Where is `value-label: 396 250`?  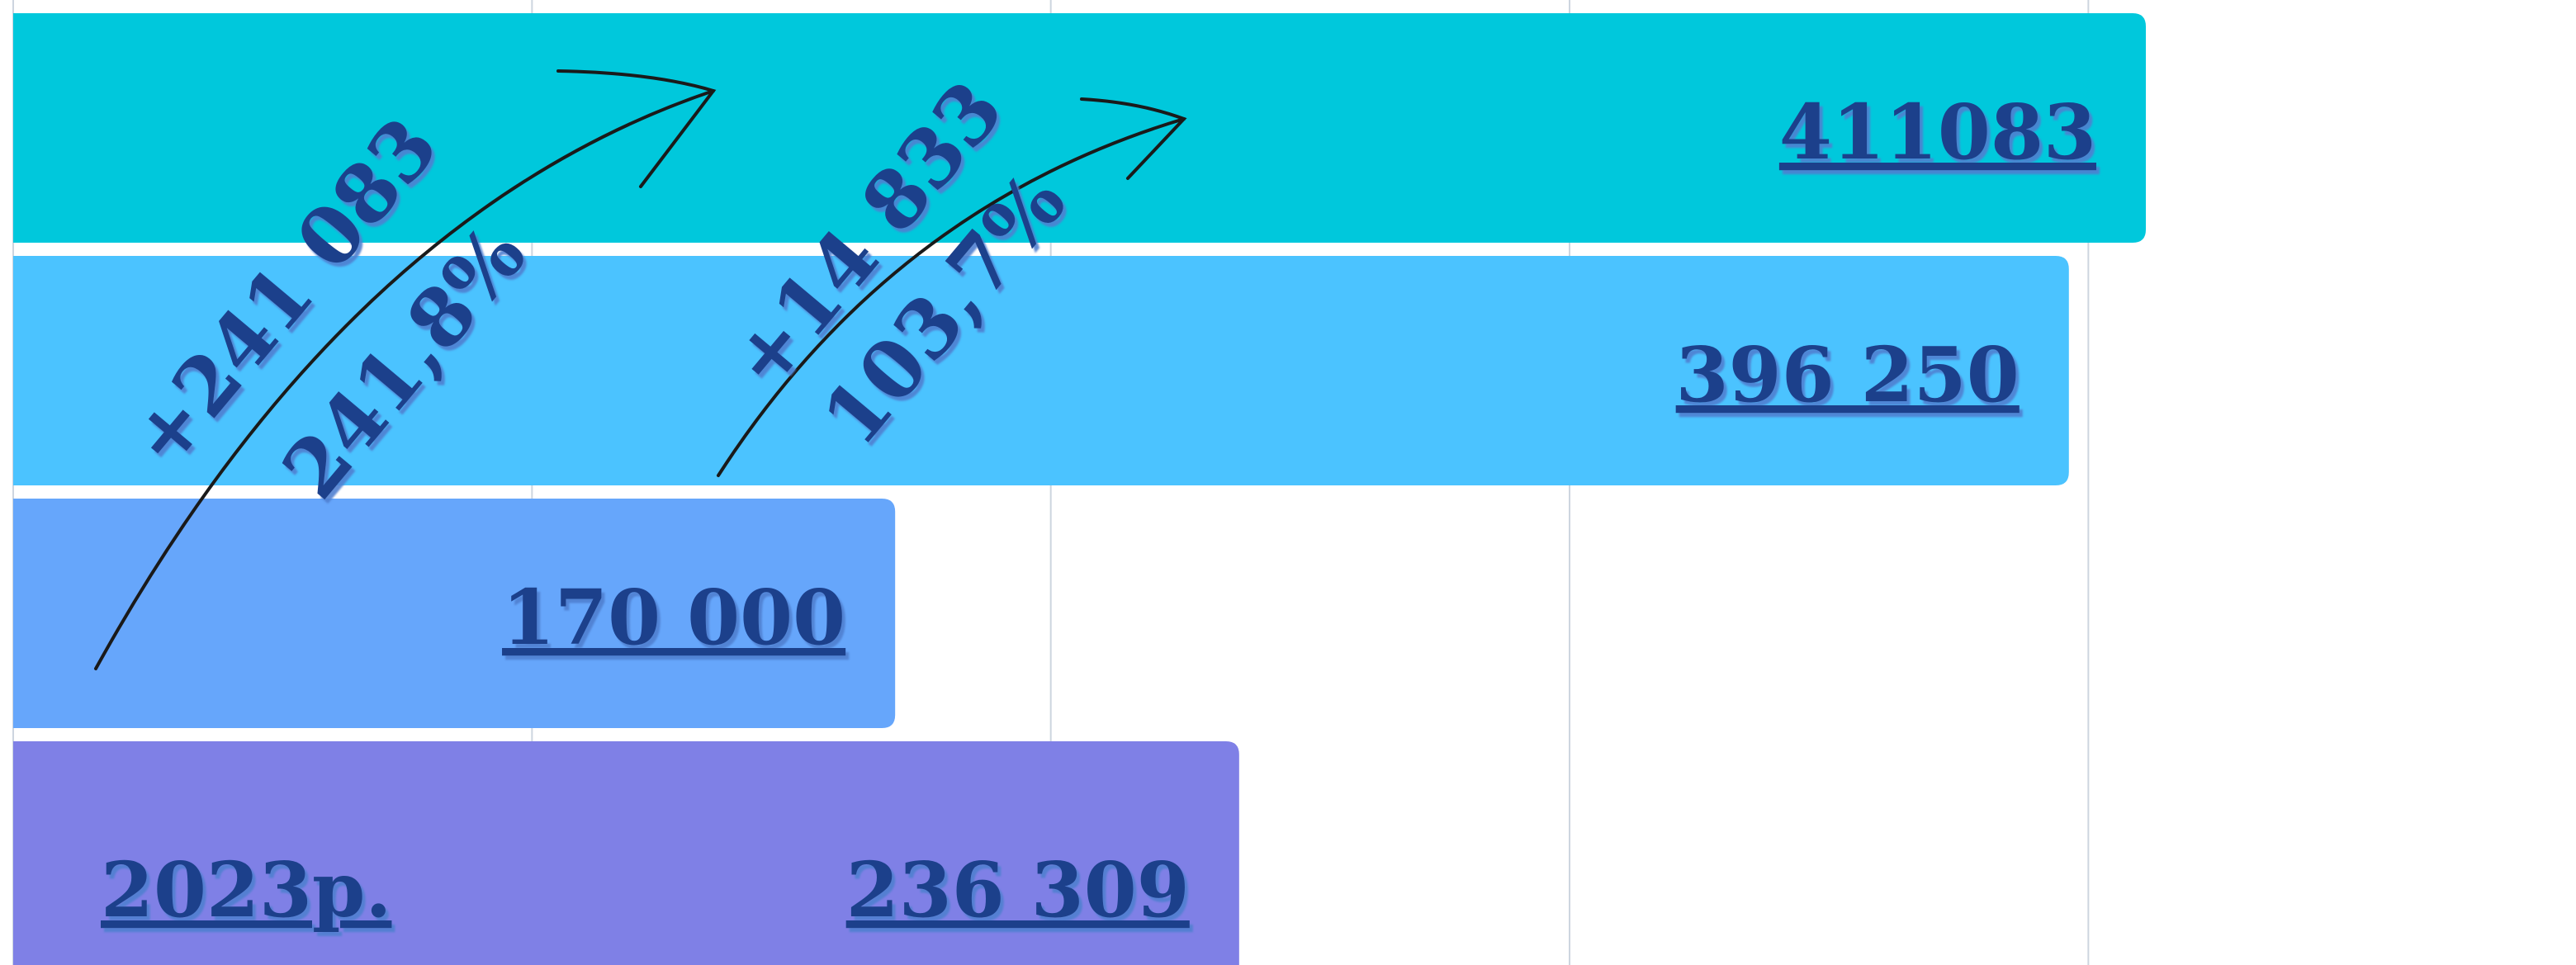
value-label: 396 250 is located at coordinates (1848, 374).